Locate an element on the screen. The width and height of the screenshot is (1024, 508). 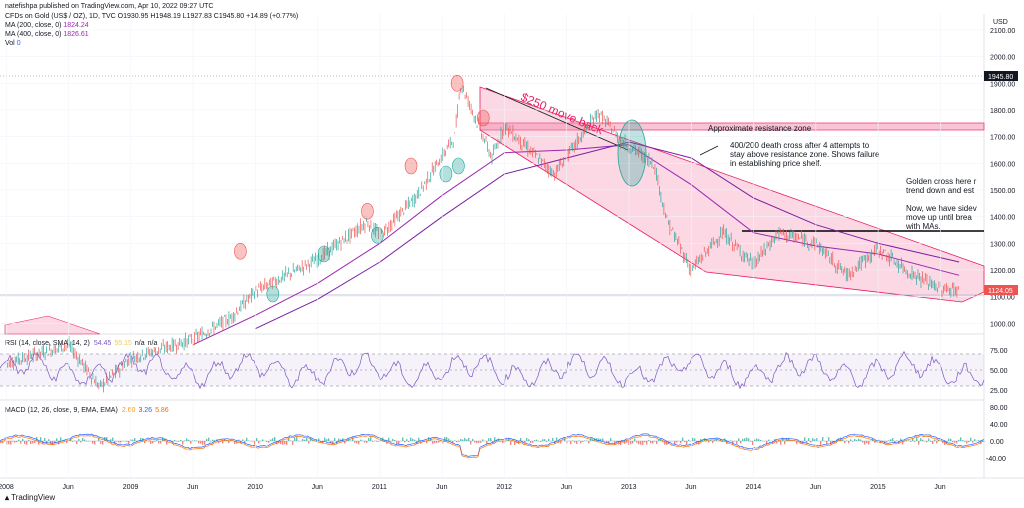
time-tick-label: 2011 is located at coordinates (379, 487).